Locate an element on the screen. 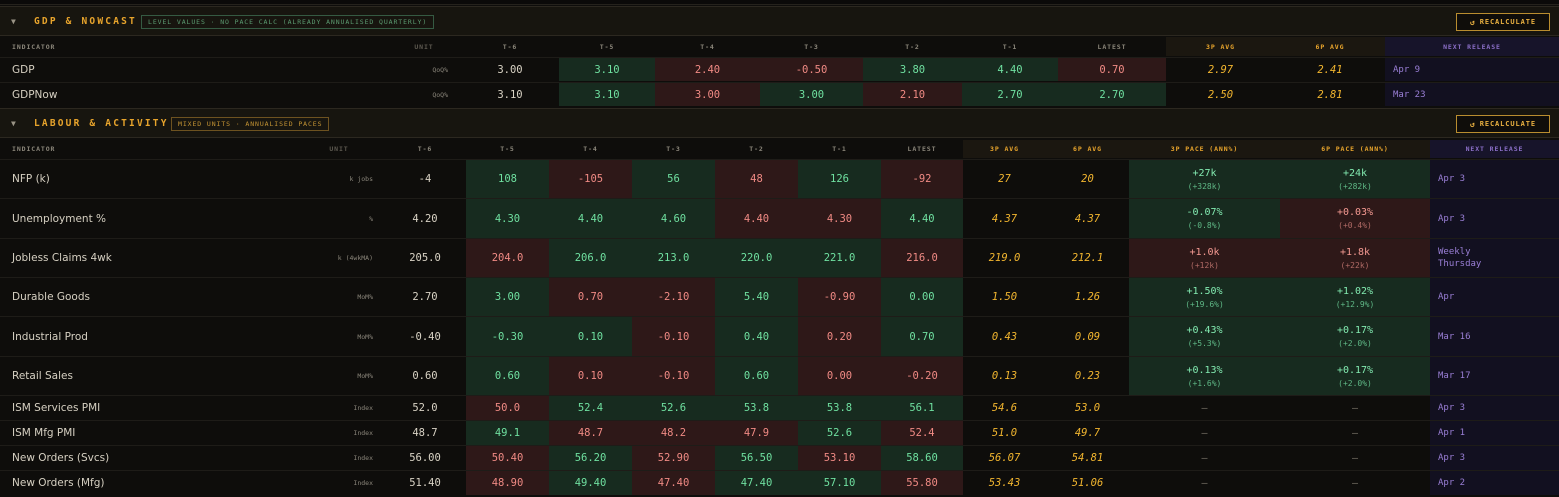 This screenshot has width=1559, height=497. next-release-cell: Apr 9 is located at coordinates (1472, 69).